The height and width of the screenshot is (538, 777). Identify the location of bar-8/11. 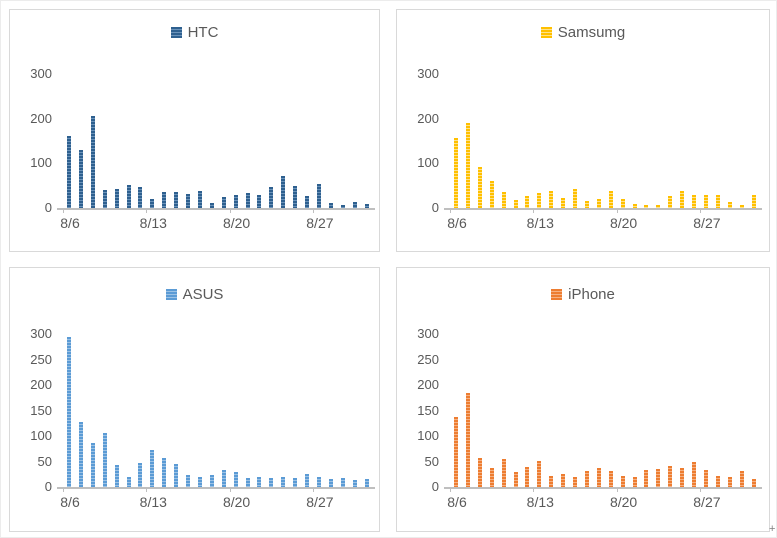
(515, 479).